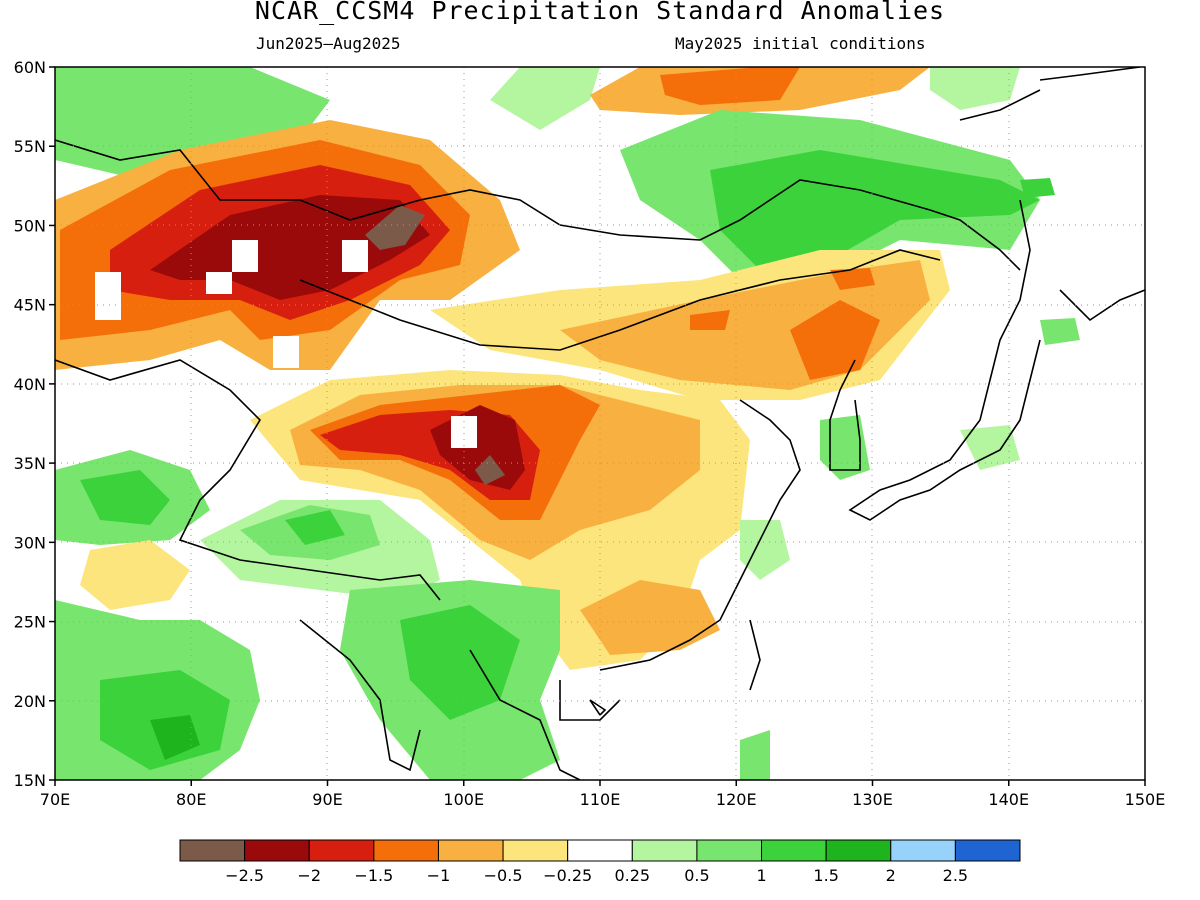  I want to click on lon-label: 80E, so click(191, 799).